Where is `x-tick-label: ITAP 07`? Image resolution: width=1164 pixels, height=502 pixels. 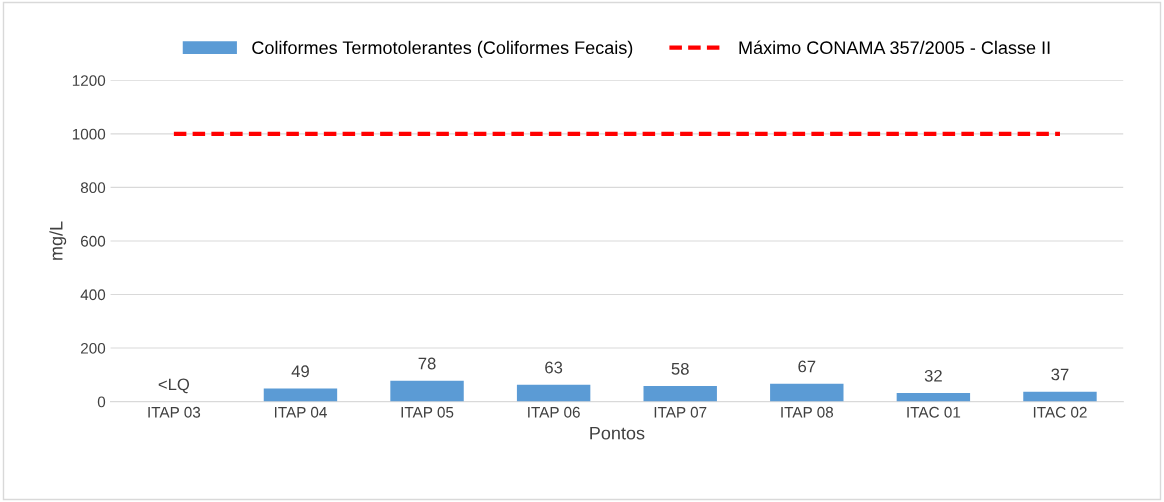 x-tick-label: ITAP 07 is located at coordinates (680, 412).